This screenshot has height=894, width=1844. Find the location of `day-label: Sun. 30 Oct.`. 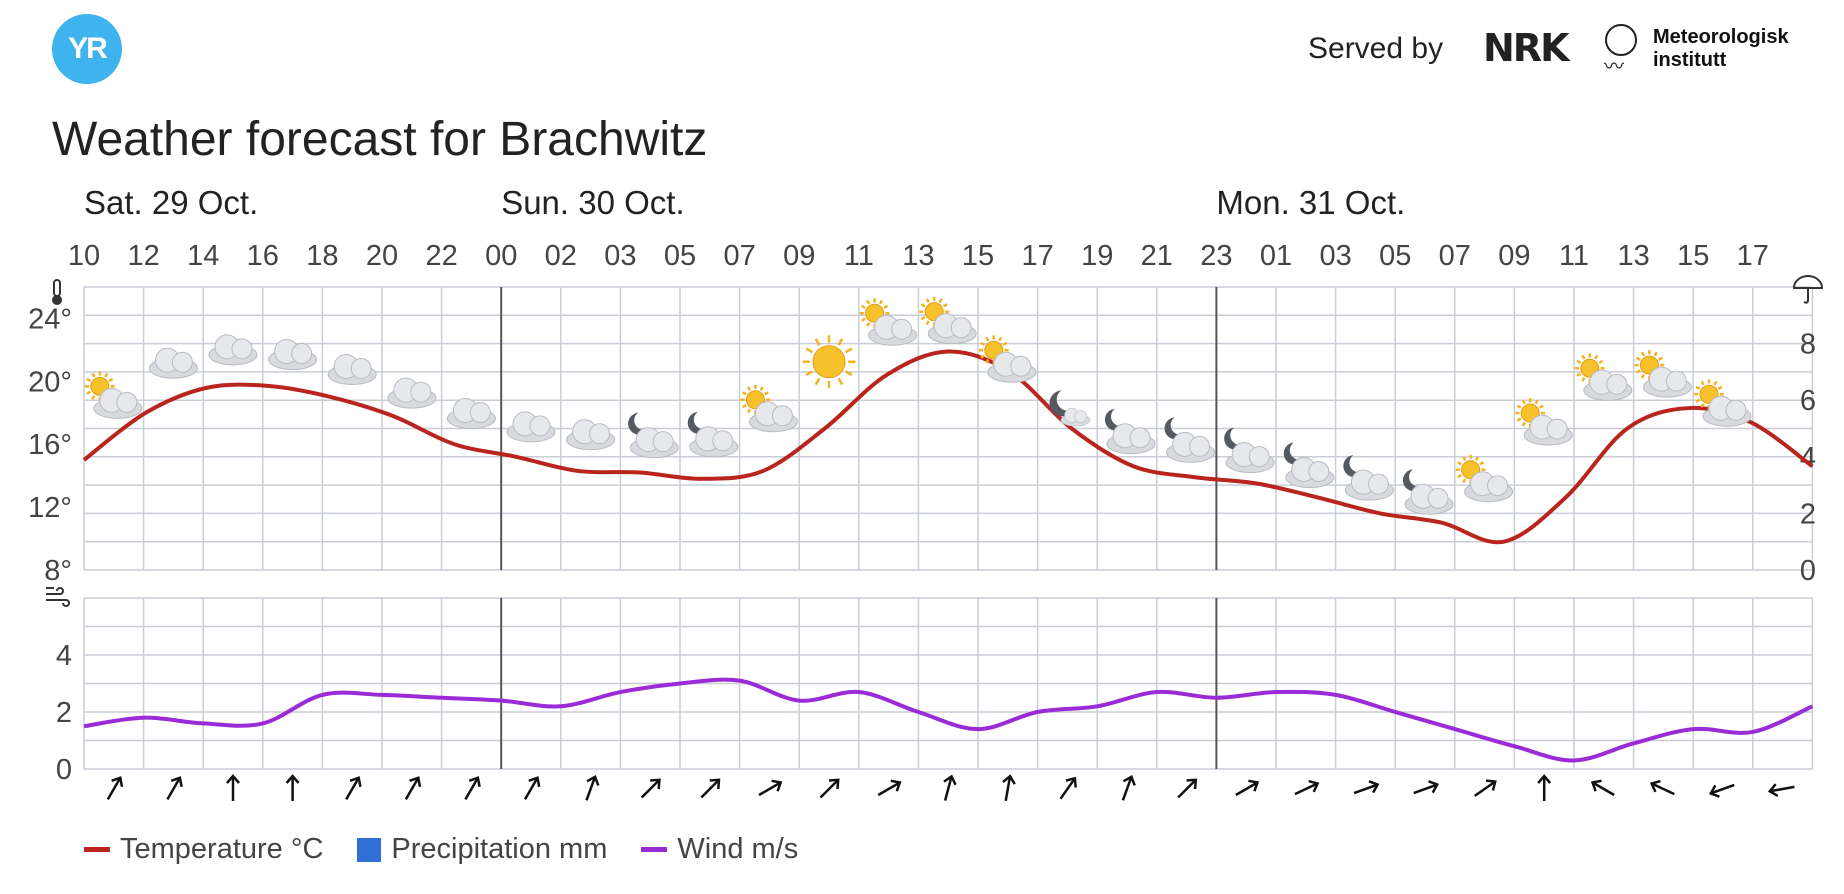

day-label: Sun. 30 Oct. is located at coordinates (592, 202).